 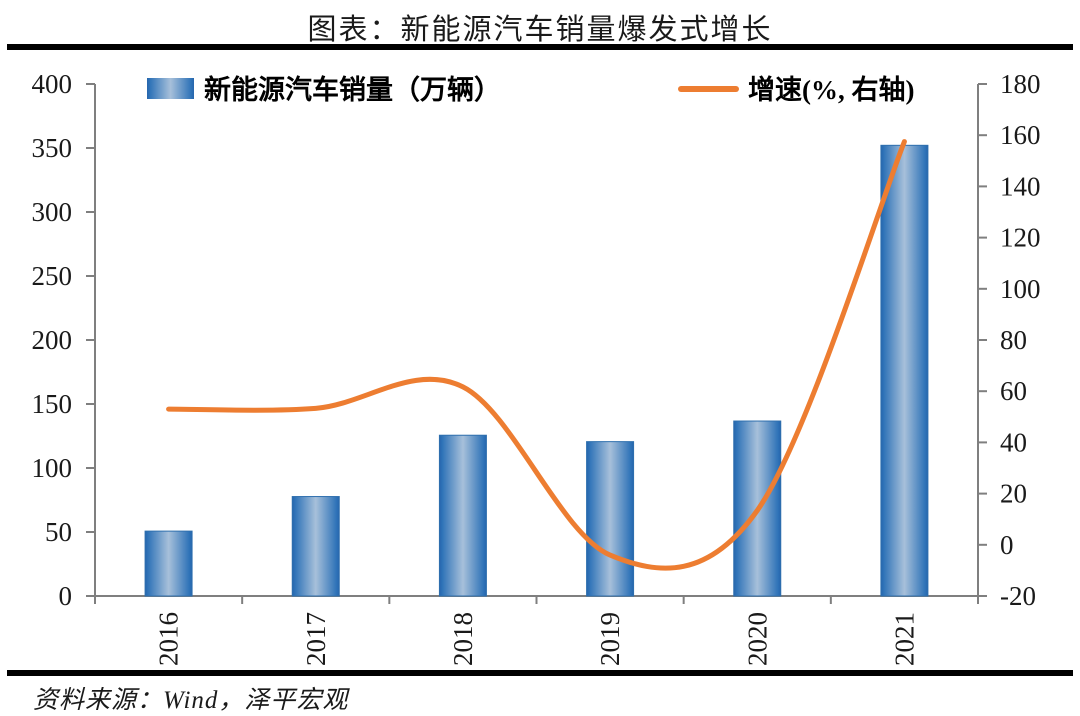 I want to click on bar-2016, so click(x=168, y=563).